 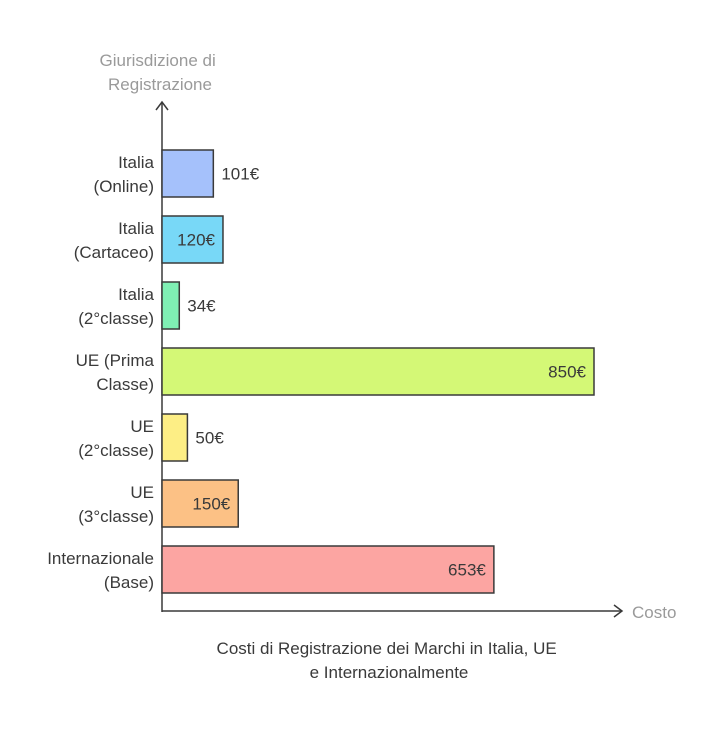 I want to click on value-label: 50€, so click(x=209, y=438).